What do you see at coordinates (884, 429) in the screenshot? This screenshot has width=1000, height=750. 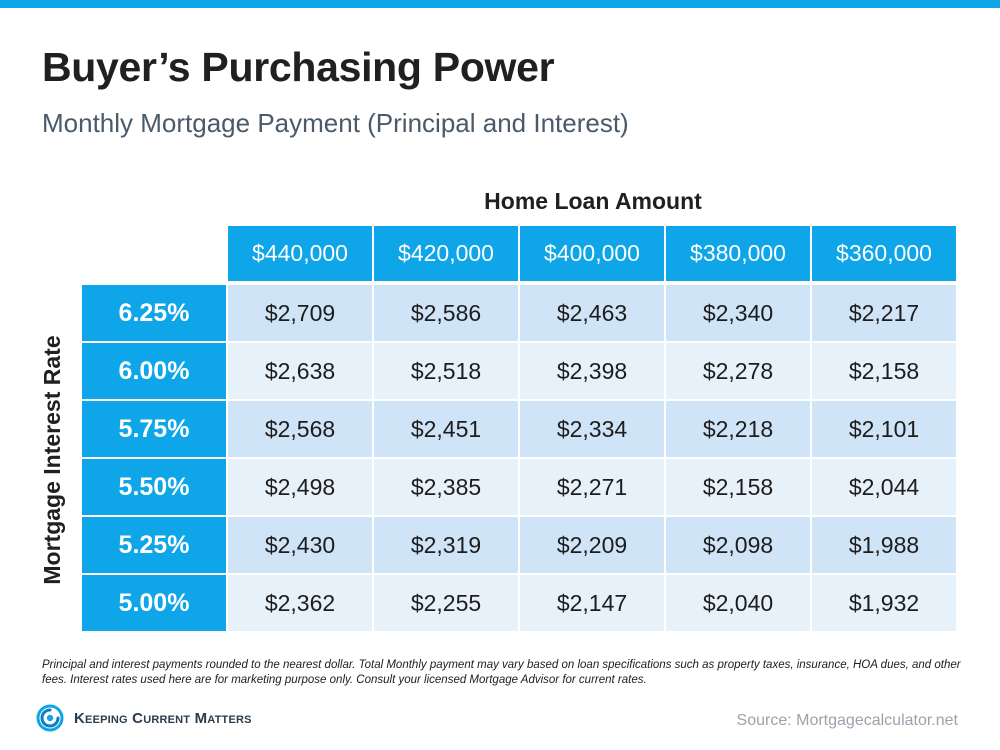 I see `table-cell: $2,101` at bounding box center [884, 429].